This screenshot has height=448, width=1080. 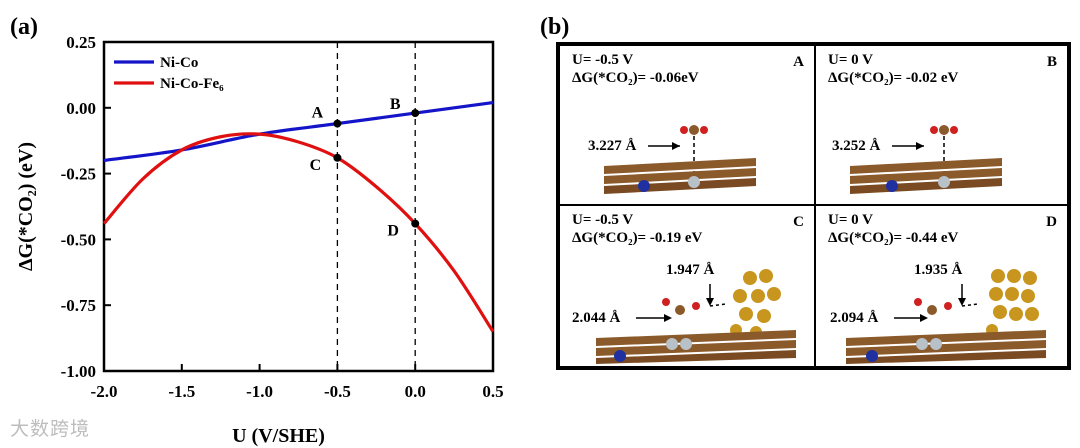 I want to click on cell-b: U= 0 V ΔG(*CO₂)= -0.02 eV B 3.252 Å, so click(x=941, y=125).